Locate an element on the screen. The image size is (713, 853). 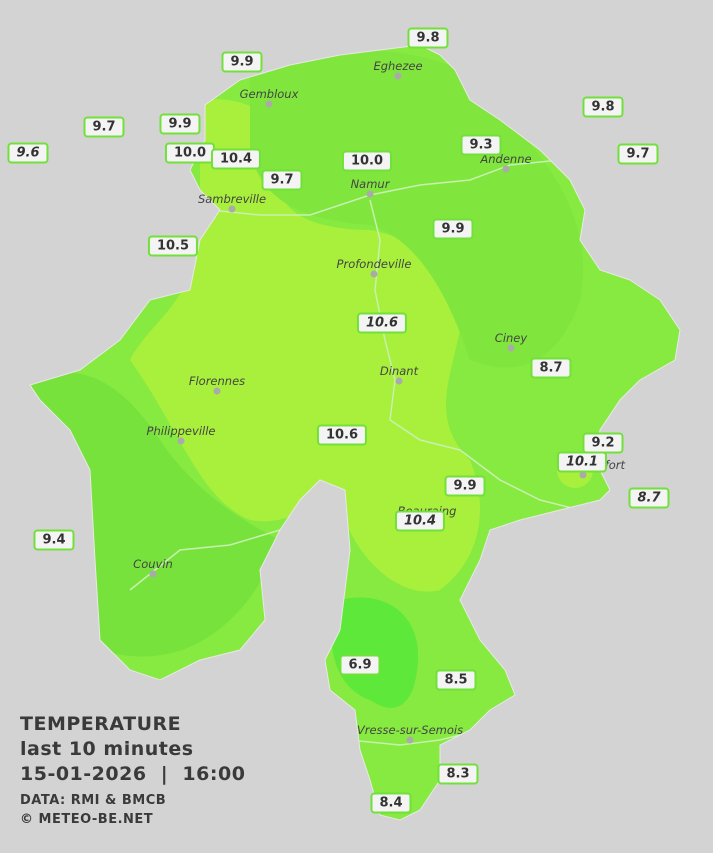
station-label: 9.6 is located at coordinates (28, 153).